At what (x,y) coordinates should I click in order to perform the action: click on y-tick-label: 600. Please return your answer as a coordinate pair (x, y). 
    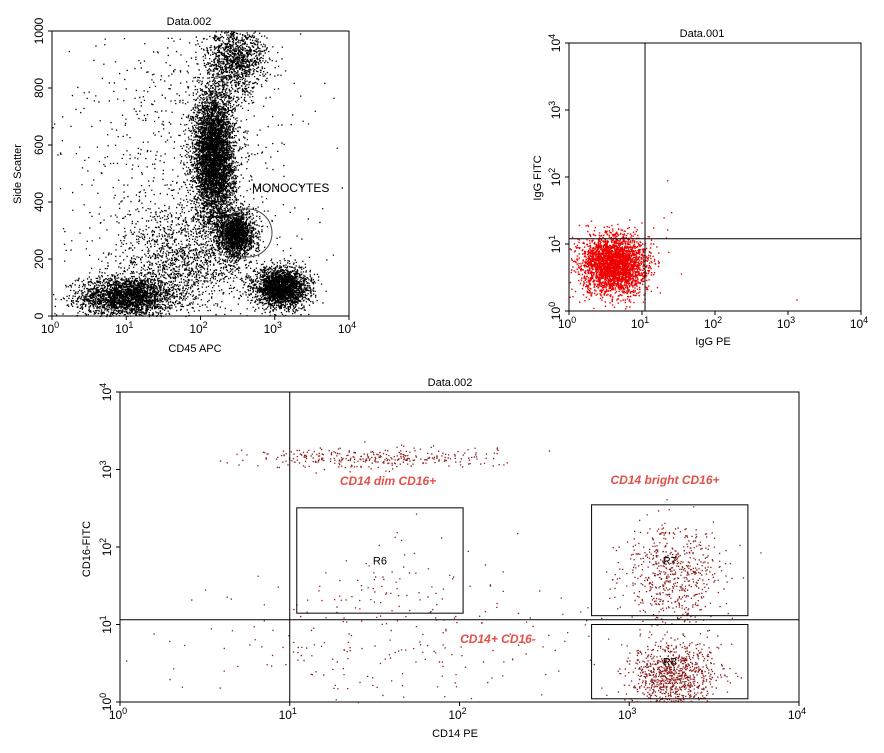
    Looking at the image, I should click on (39, 145).